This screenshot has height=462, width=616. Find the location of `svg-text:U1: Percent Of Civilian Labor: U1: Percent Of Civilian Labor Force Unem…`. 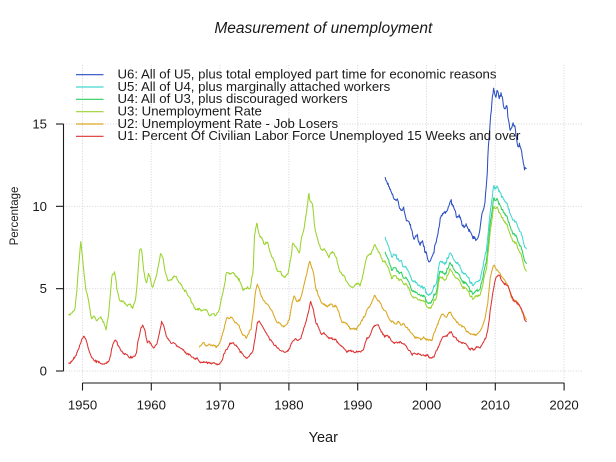

svg-text:U1: Percent Of Civilian Labor: U1: Percent Of Civilian Labor Force Unem… is located at coordinates (320, 135).